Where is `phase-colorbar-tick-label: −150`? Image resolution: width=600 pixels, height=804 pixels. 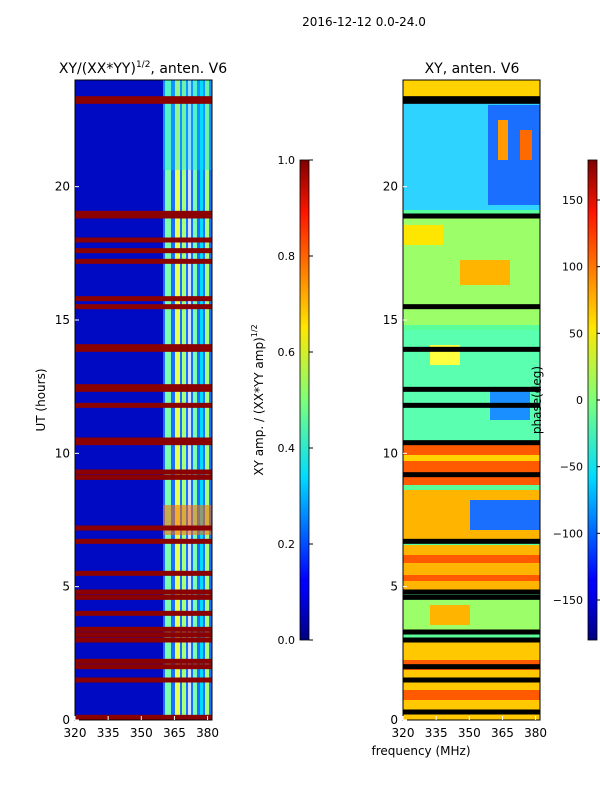
phase-colorbar-tick-label: −150 is located at coordinates (568, 600).